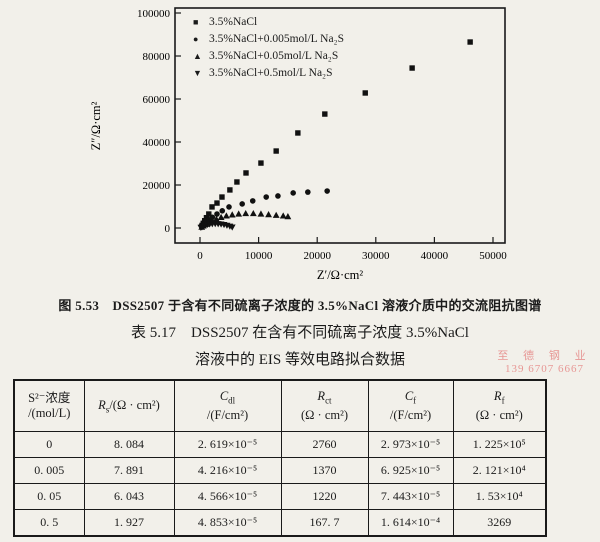 This screenshot has width=600, height=542. What do you see at coordinates (324, 496) in the screenshot?
I see `cell-rct: 1220` at bounding box center [324, 496].